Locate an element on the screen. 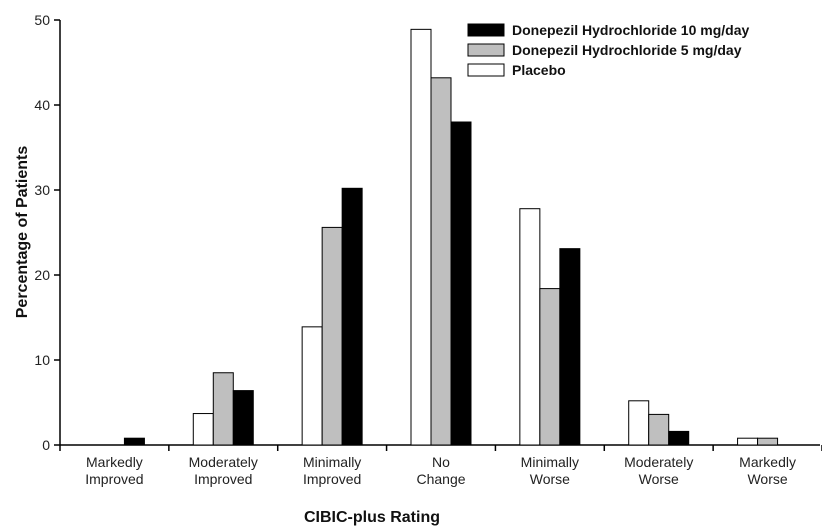 This screenshot has height=527, width=822. x-category-label: Minimally Improved is located at coordinates (332, 470).